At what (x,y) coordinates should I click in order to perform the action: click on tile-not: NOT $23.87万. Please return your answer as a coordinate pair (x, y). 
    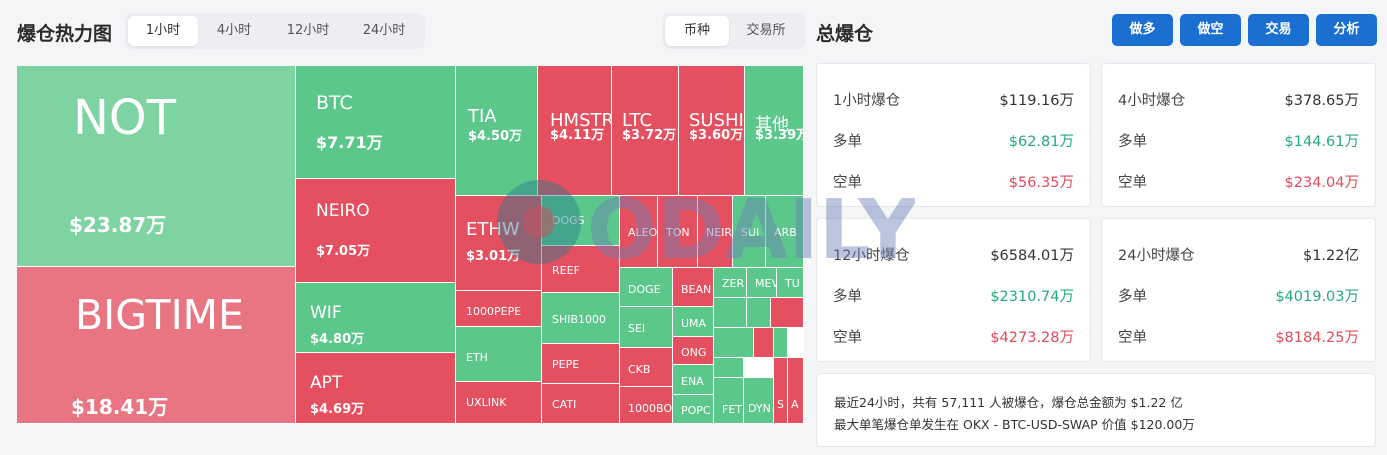
    Looking at the image, I should click on (156, 166).